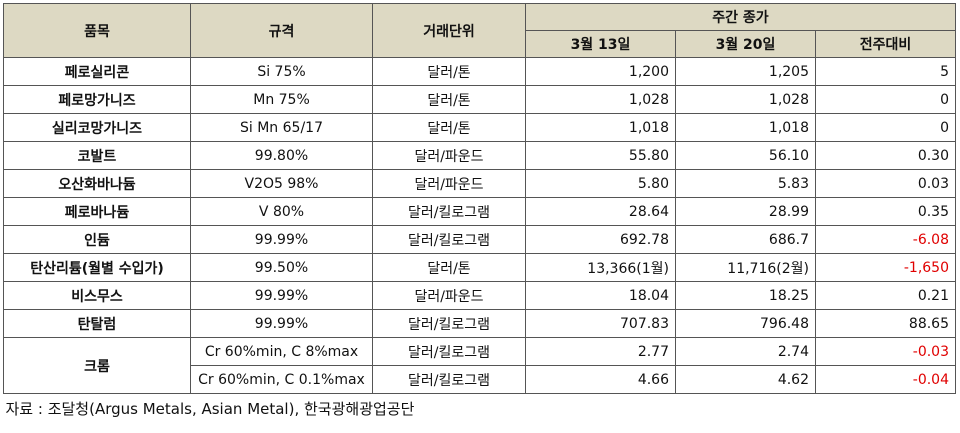  Describe the element at coordinates (97, 30) in the screenshot. I see `header-item: 품목` at that location.